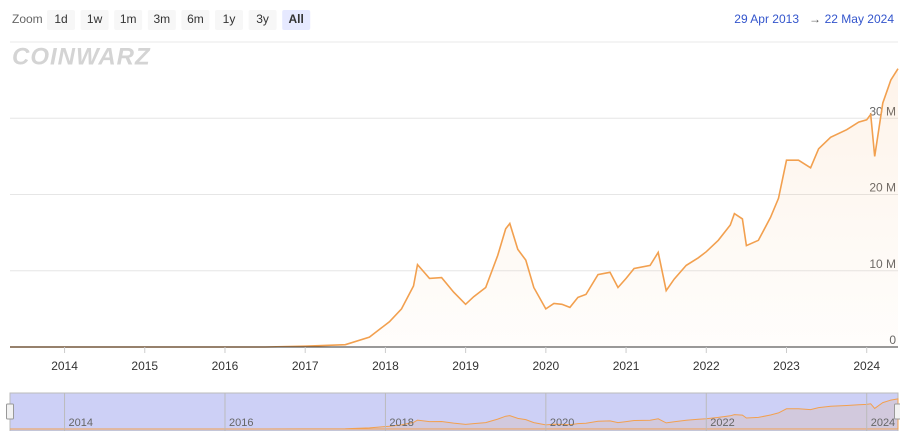  I want to click on x-tick-label: 2015, so click(144, 366).